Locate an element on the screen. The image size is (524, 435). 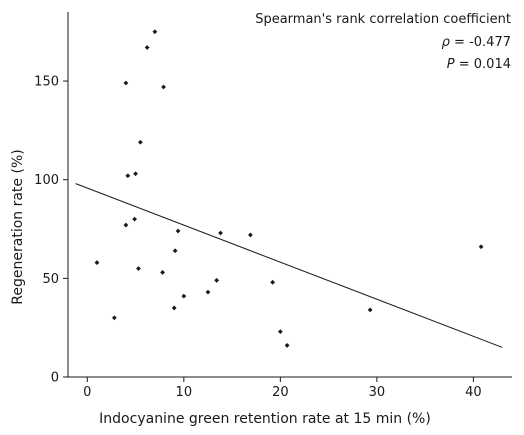
y-tick-label: 50 is located at coordinates (50, 279).